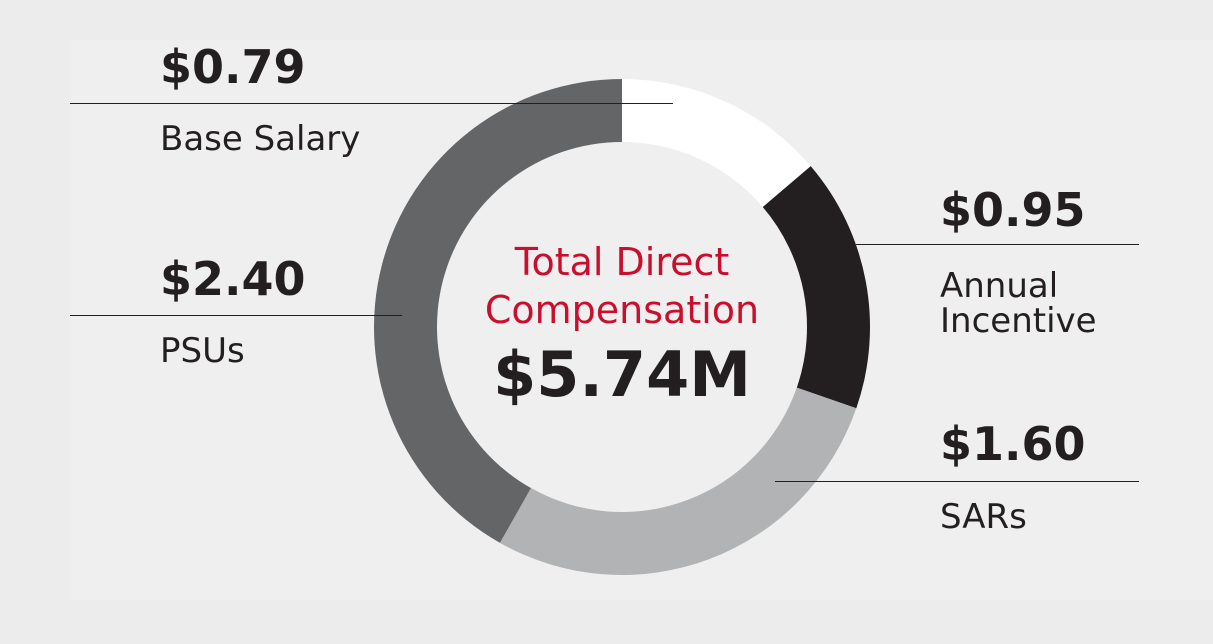 This screenshot has width=1213, height=644. Describe the element at coordinates (678, 481) in the screenshot. I see `donut-slice-sars` at that location.